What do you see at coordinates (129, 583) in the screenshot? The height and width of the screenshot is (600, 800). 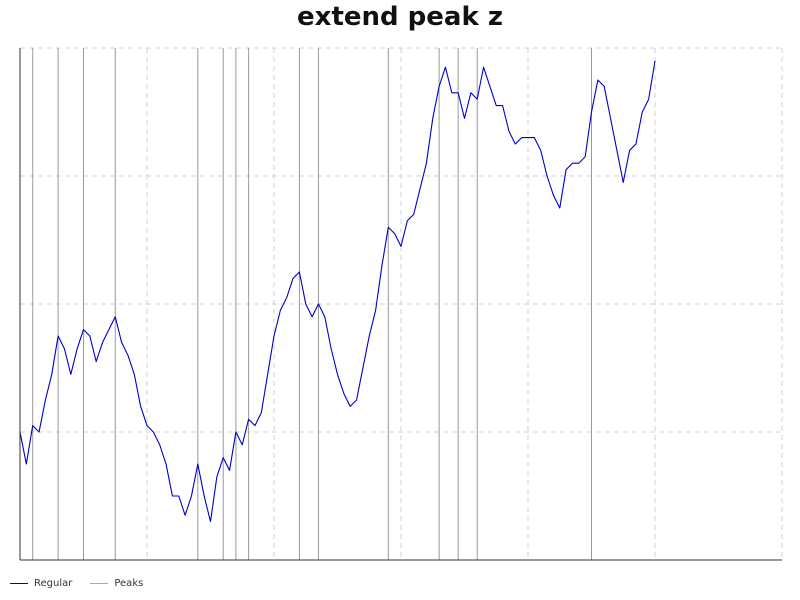 I see `legend-label-peaks: Peaks` at bounding box center [129, 583].